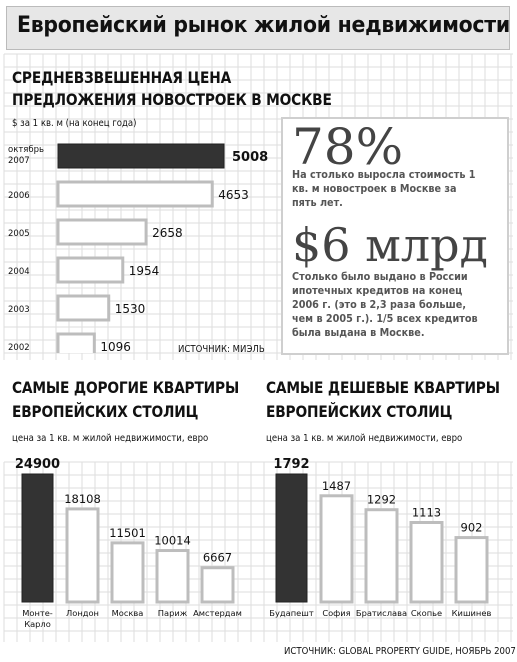  I want to click on expensive-category-label: Москва, so click(128, 613).